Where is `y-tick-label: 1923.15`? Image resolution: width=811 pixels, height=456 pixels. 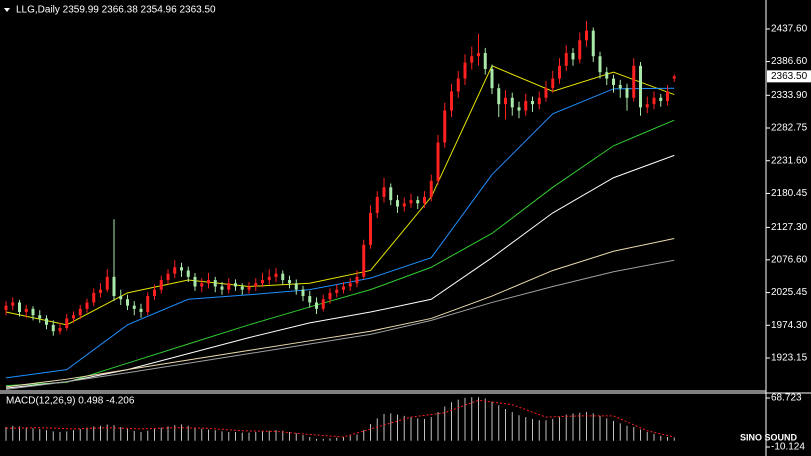
y-tick-label: 1923.15 is located at coordinates (789, 358).